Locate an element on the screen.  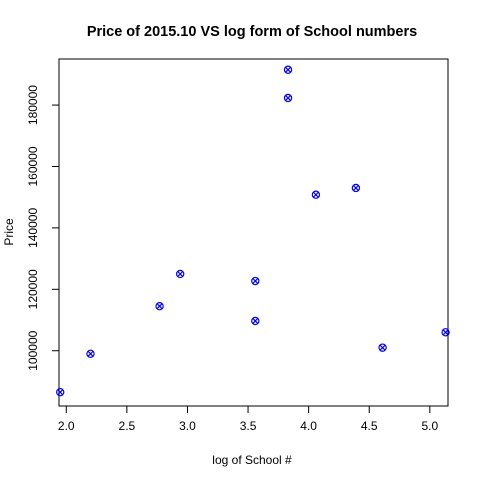
x-tick-label: 4.0 is located at coordinates (308, 426).